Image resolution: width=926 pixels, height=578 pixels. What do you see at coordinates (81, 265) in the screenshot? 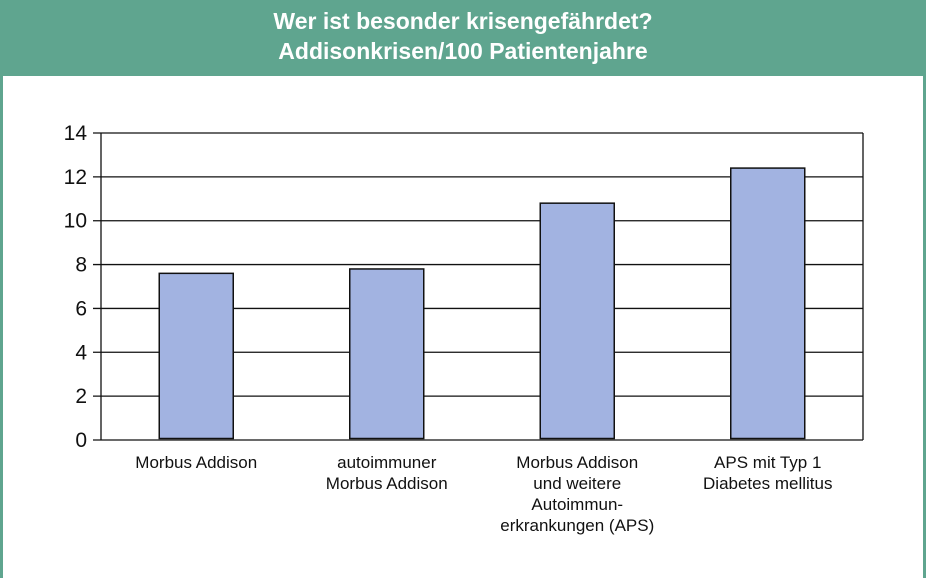
I see `y-tick-label: 8` at bounding box center [81, 265].